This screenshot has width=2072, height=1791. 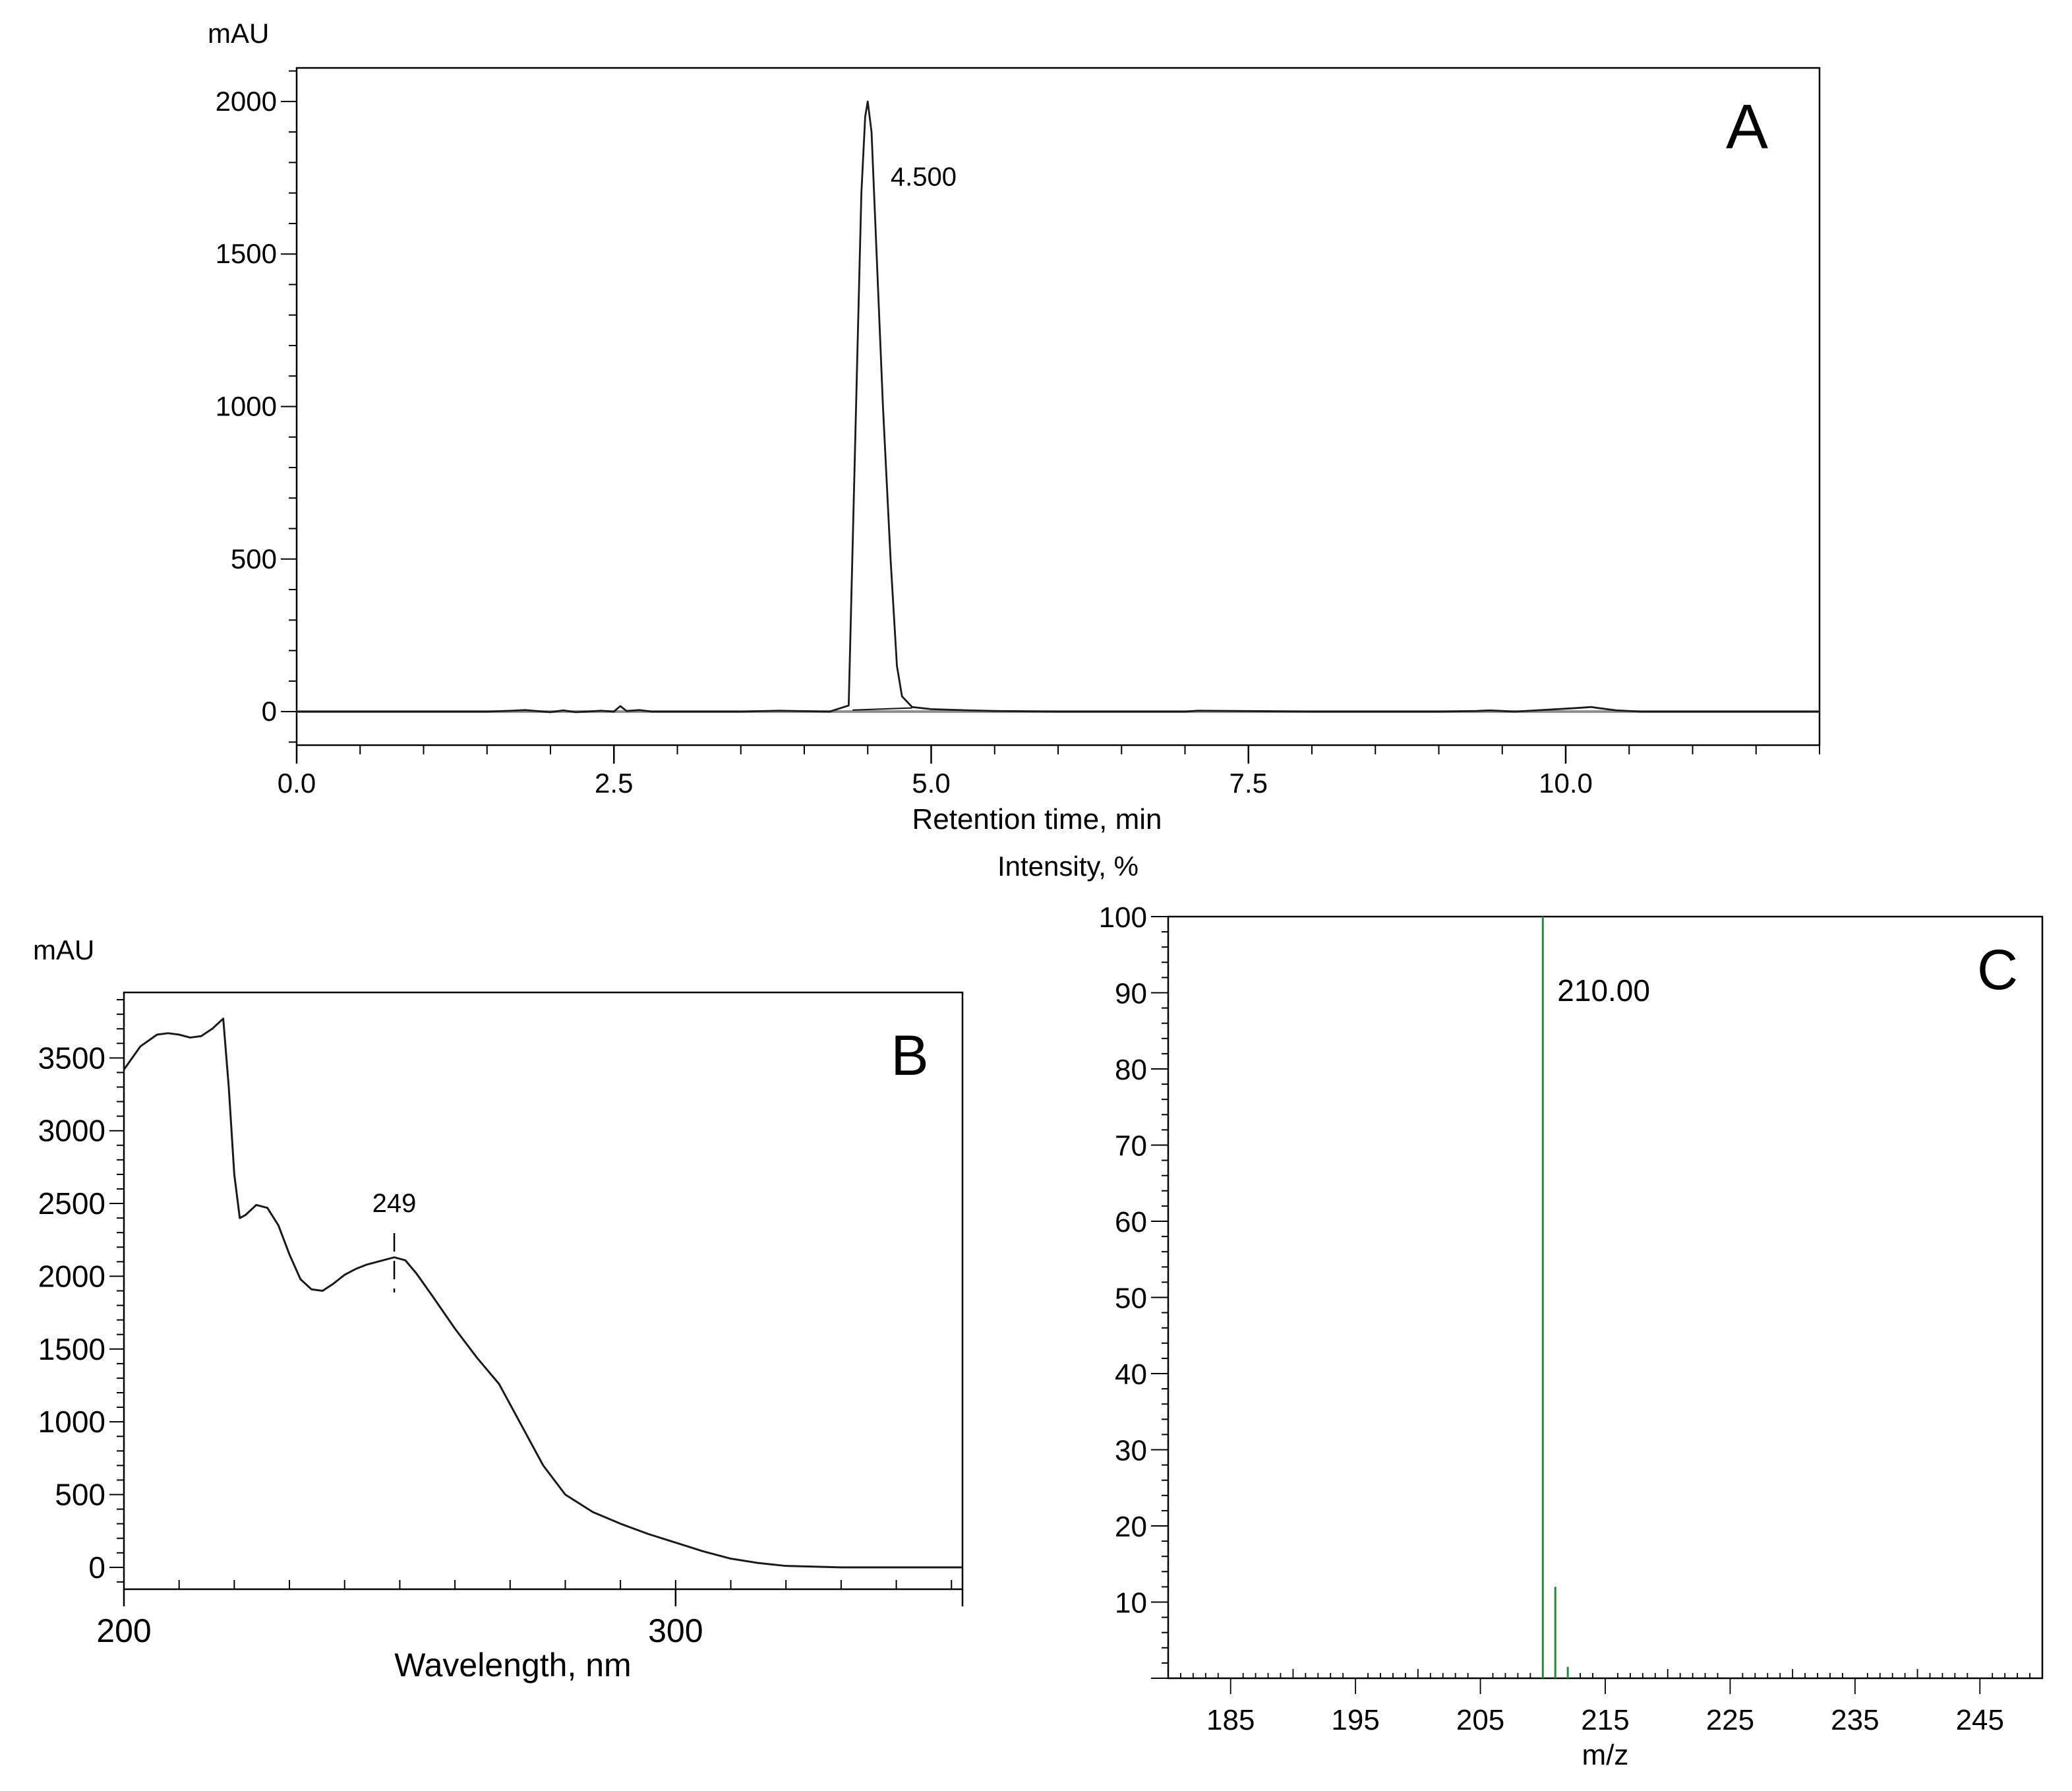 I want to click on x-tick-label: 225, so click(x=1730, y=1720).